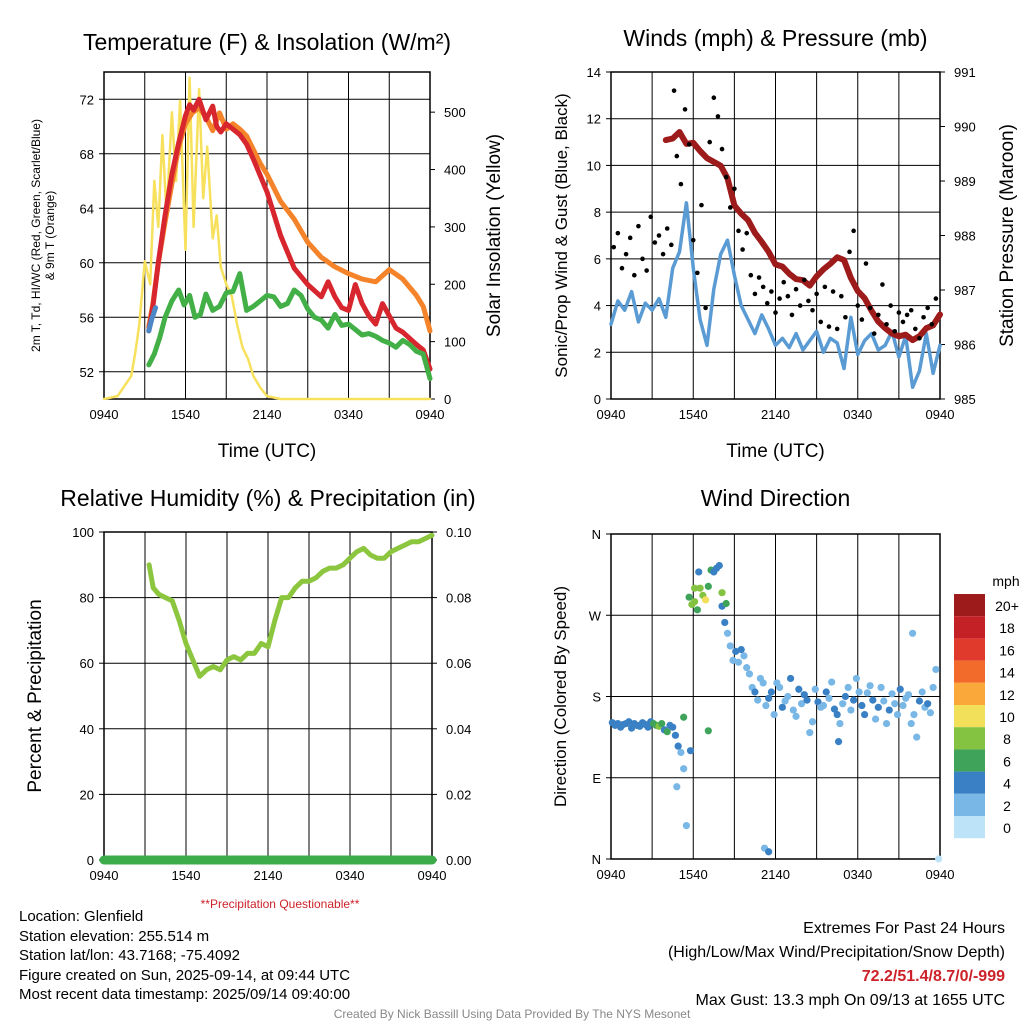 Image resolution: width=1024 pixels, height=1024 pixels. I want to click on x-tick-label: 2140, so click(268, 875).